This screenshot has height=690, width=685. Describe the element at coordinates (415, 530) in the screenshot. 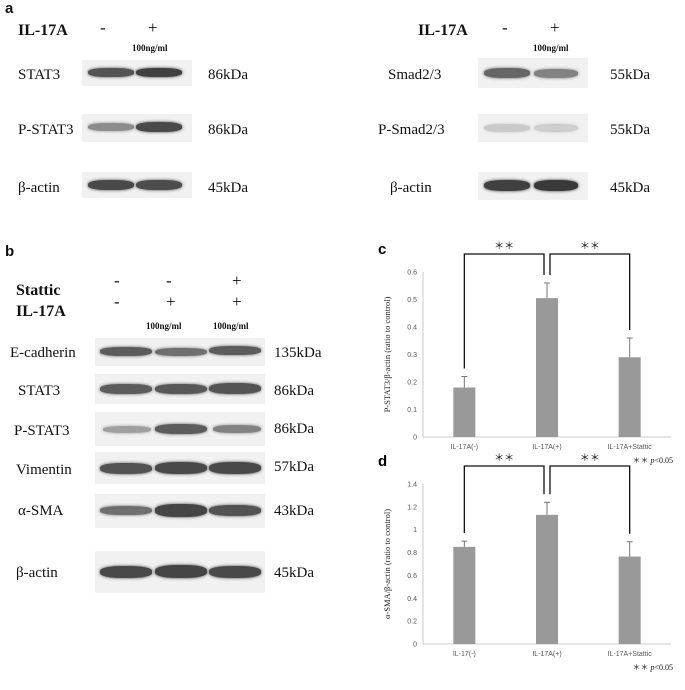

I see `y-tick-label: 1` at that location.